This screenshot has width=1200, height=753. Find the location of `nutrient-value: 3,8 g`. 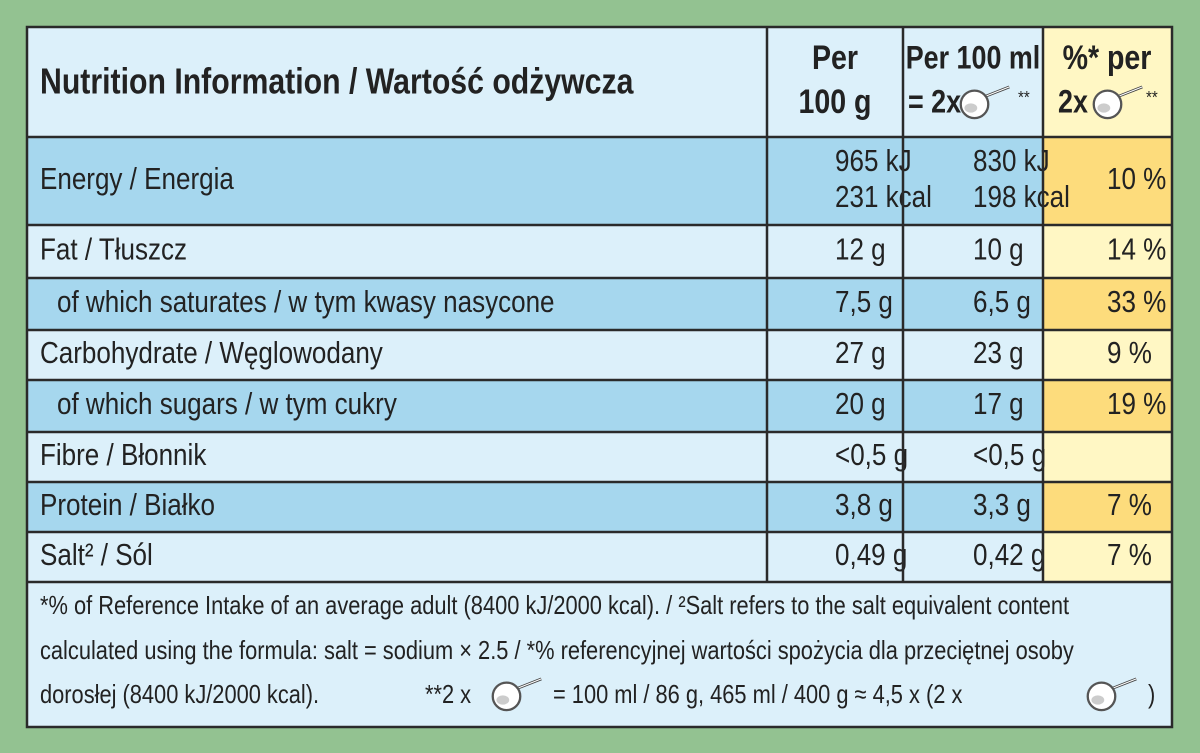

nutrient-value: 3,8 g is located at coordinates (864, 505).